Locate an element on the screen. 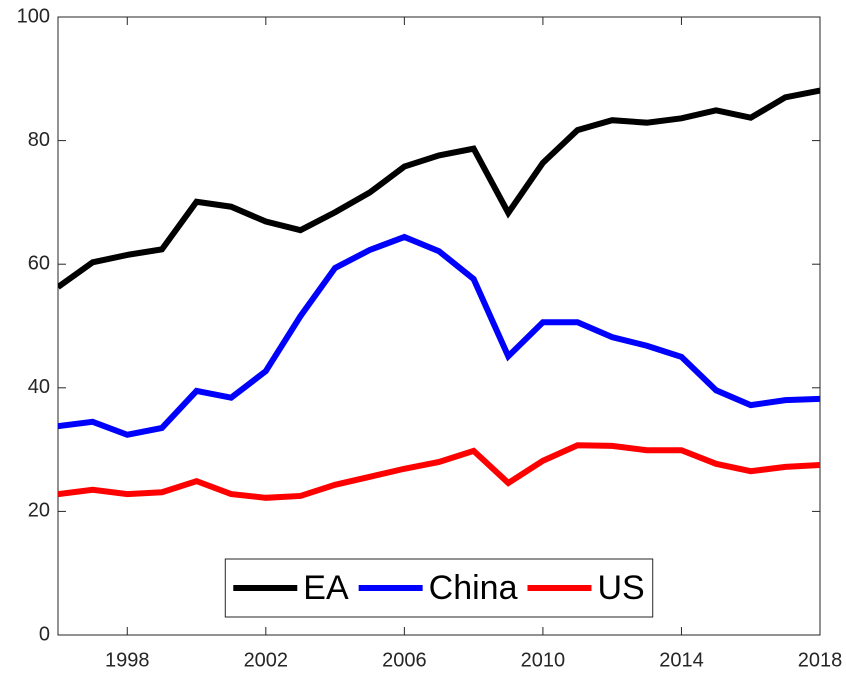 Image resolution: width=846 pixels, height=673 pixels. y-tick-label: 0 is located at coordinates (44, 634).